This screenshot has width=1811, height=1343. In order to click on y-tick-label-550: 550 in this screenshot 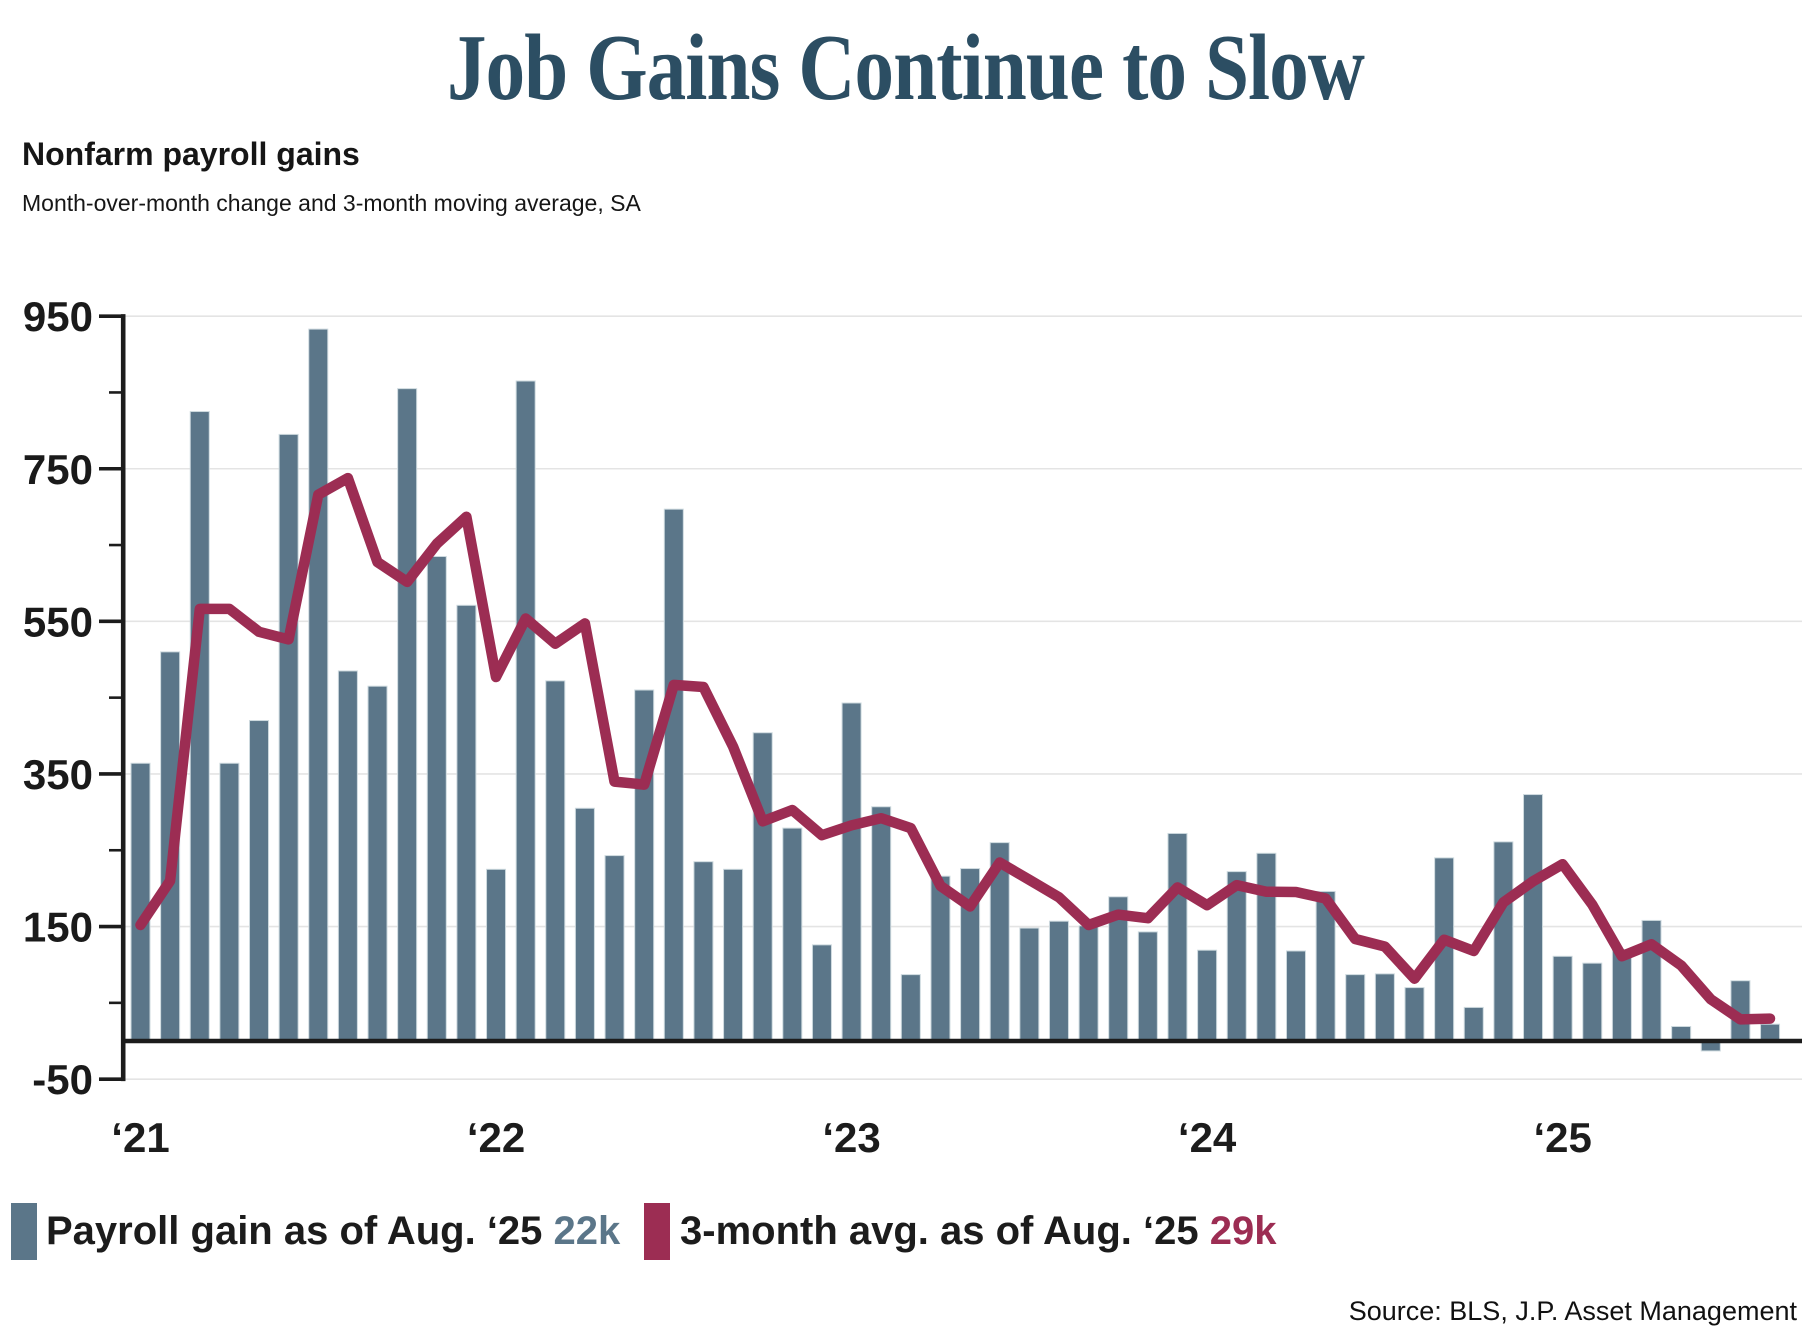, I will do `click(58, 621)`.